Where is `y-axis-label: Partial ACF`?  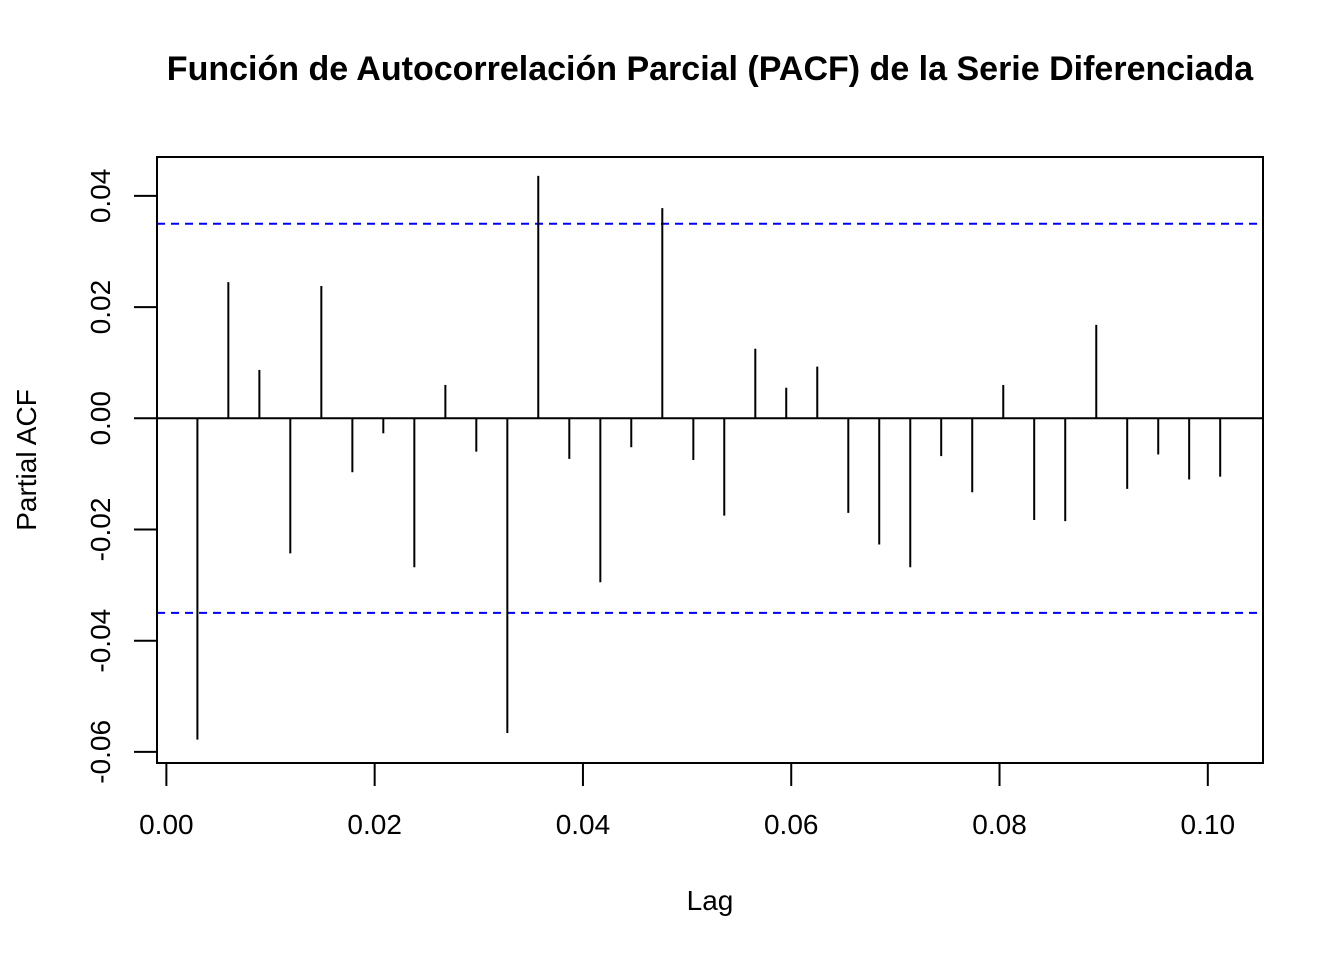
y-axis-label: Partial ACF is located at coordinates (26, 460).